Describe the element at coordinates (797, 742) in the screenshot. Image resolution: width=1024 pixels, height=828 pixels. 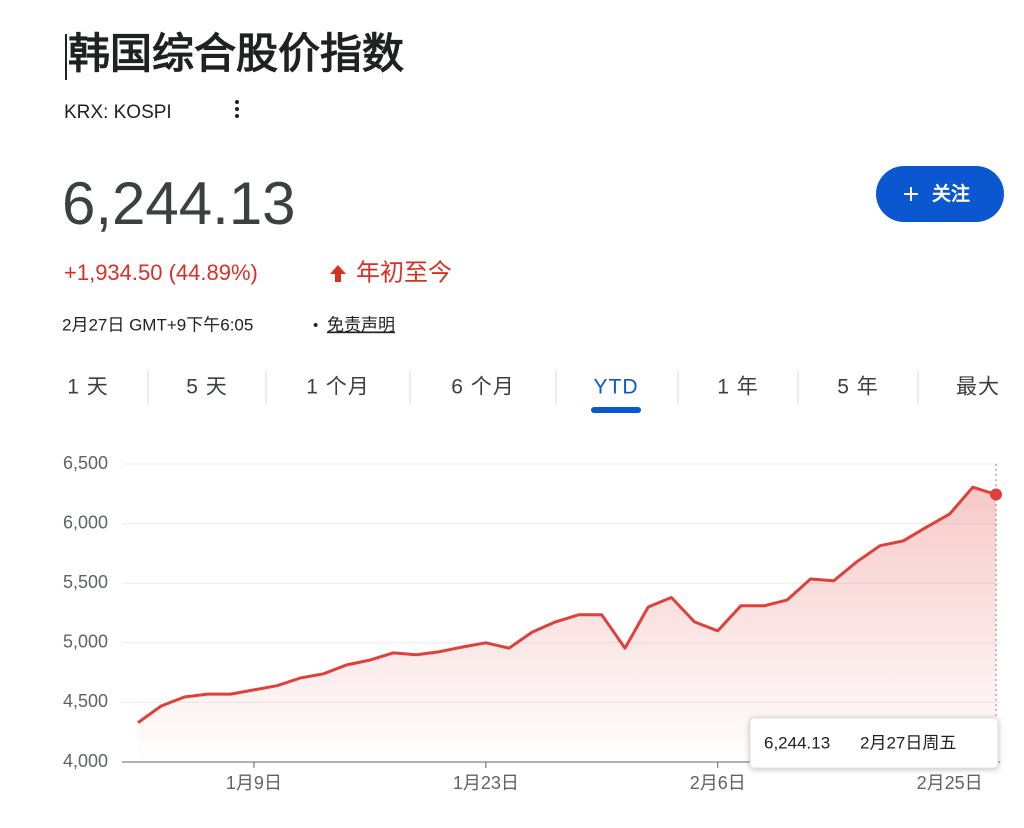
I see `tooltip-value: 6,244.13` at that location.